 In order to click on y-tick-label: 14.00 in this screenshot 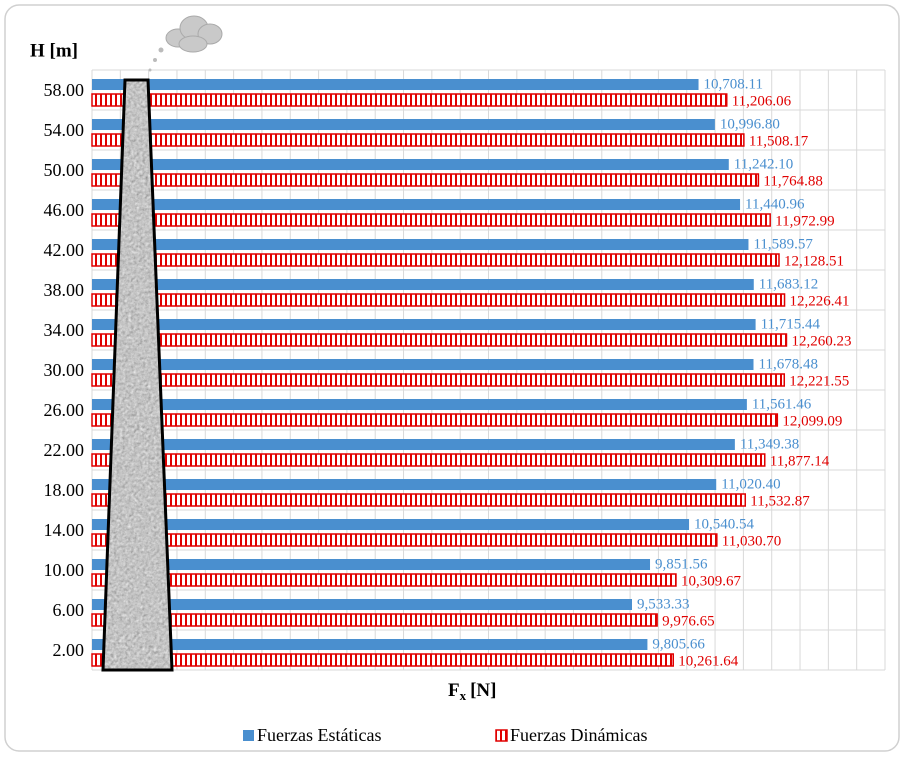, I will do `click(64, 530)`.